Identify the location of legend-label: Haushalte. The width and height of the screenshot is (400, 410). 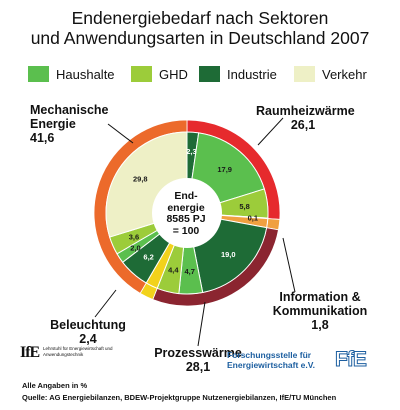
(85, 74).